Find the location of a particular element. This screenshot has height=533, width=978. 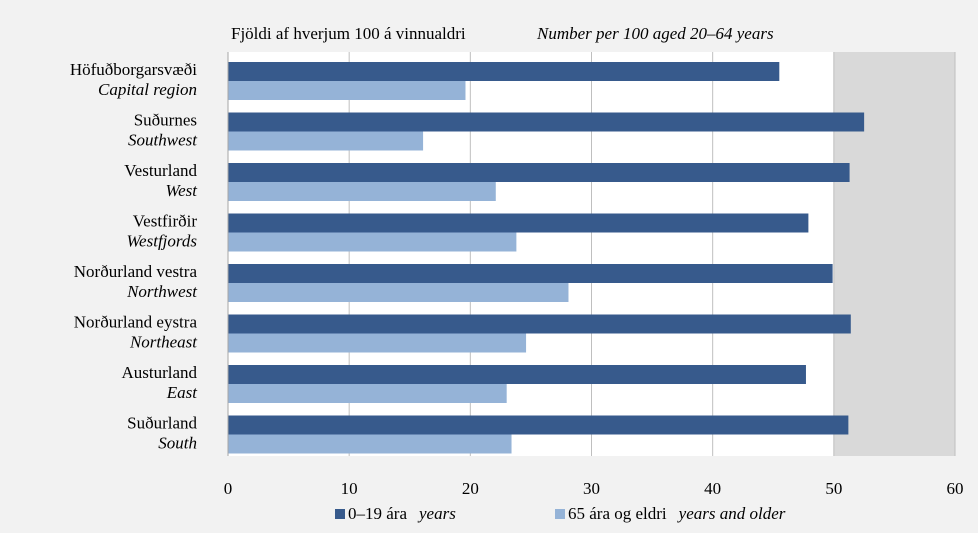

category-translation: Northeast is located at coordinates (163, 341).